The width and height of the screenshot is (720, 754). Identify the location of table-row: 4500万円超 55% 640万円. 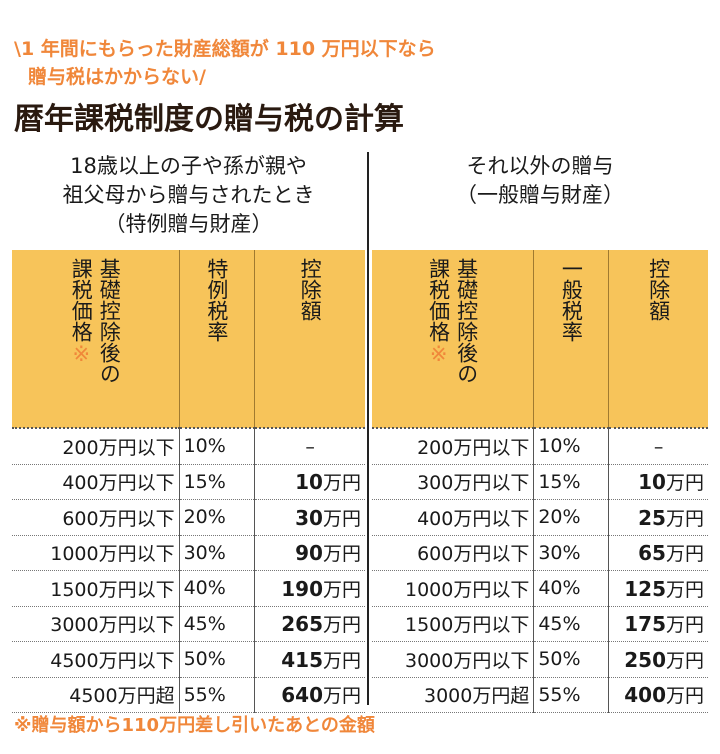
(188, 695).